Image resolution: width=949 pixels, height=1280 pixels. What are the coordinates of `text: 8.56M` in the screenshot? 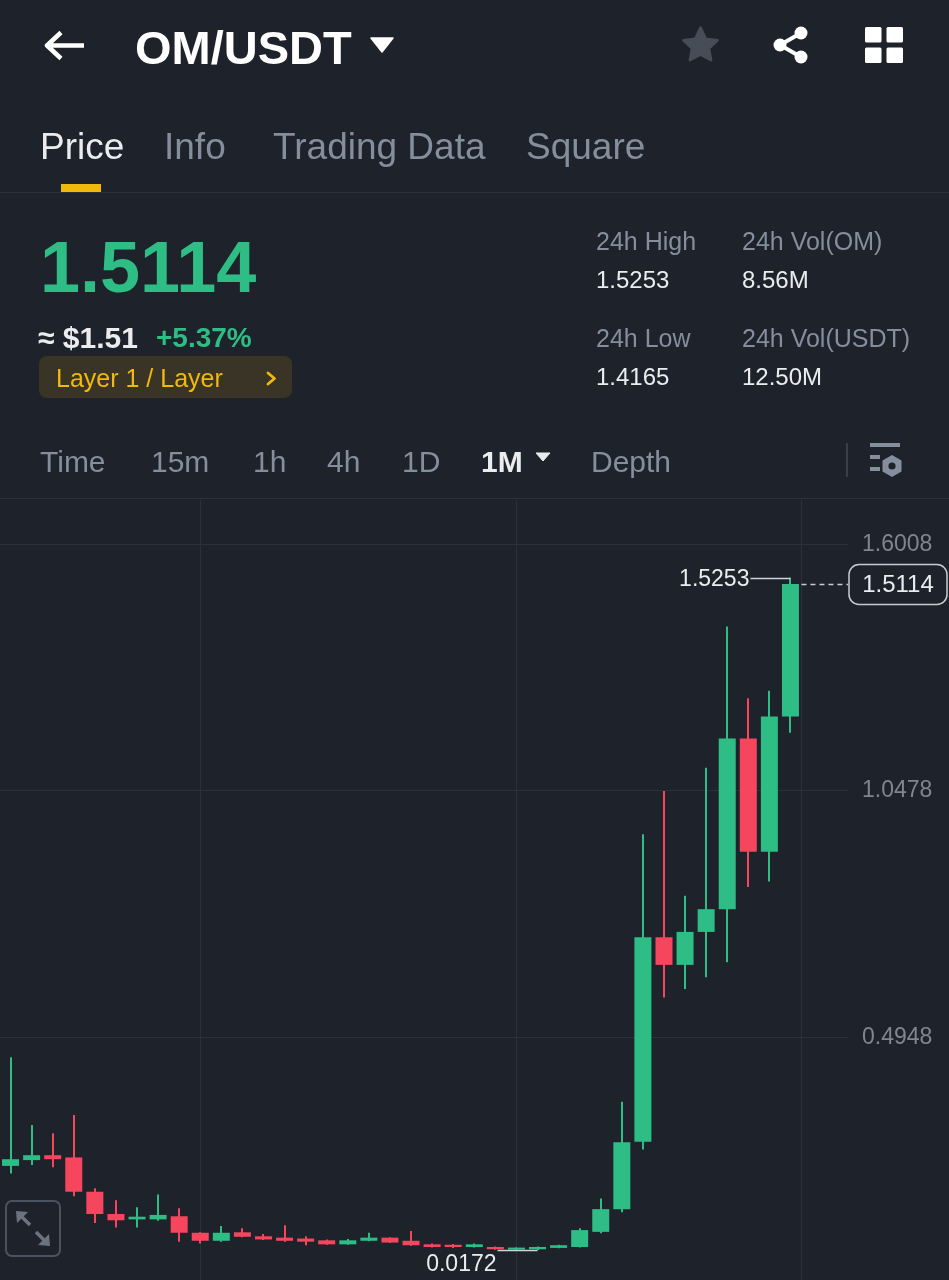 It's located at (775, 279).